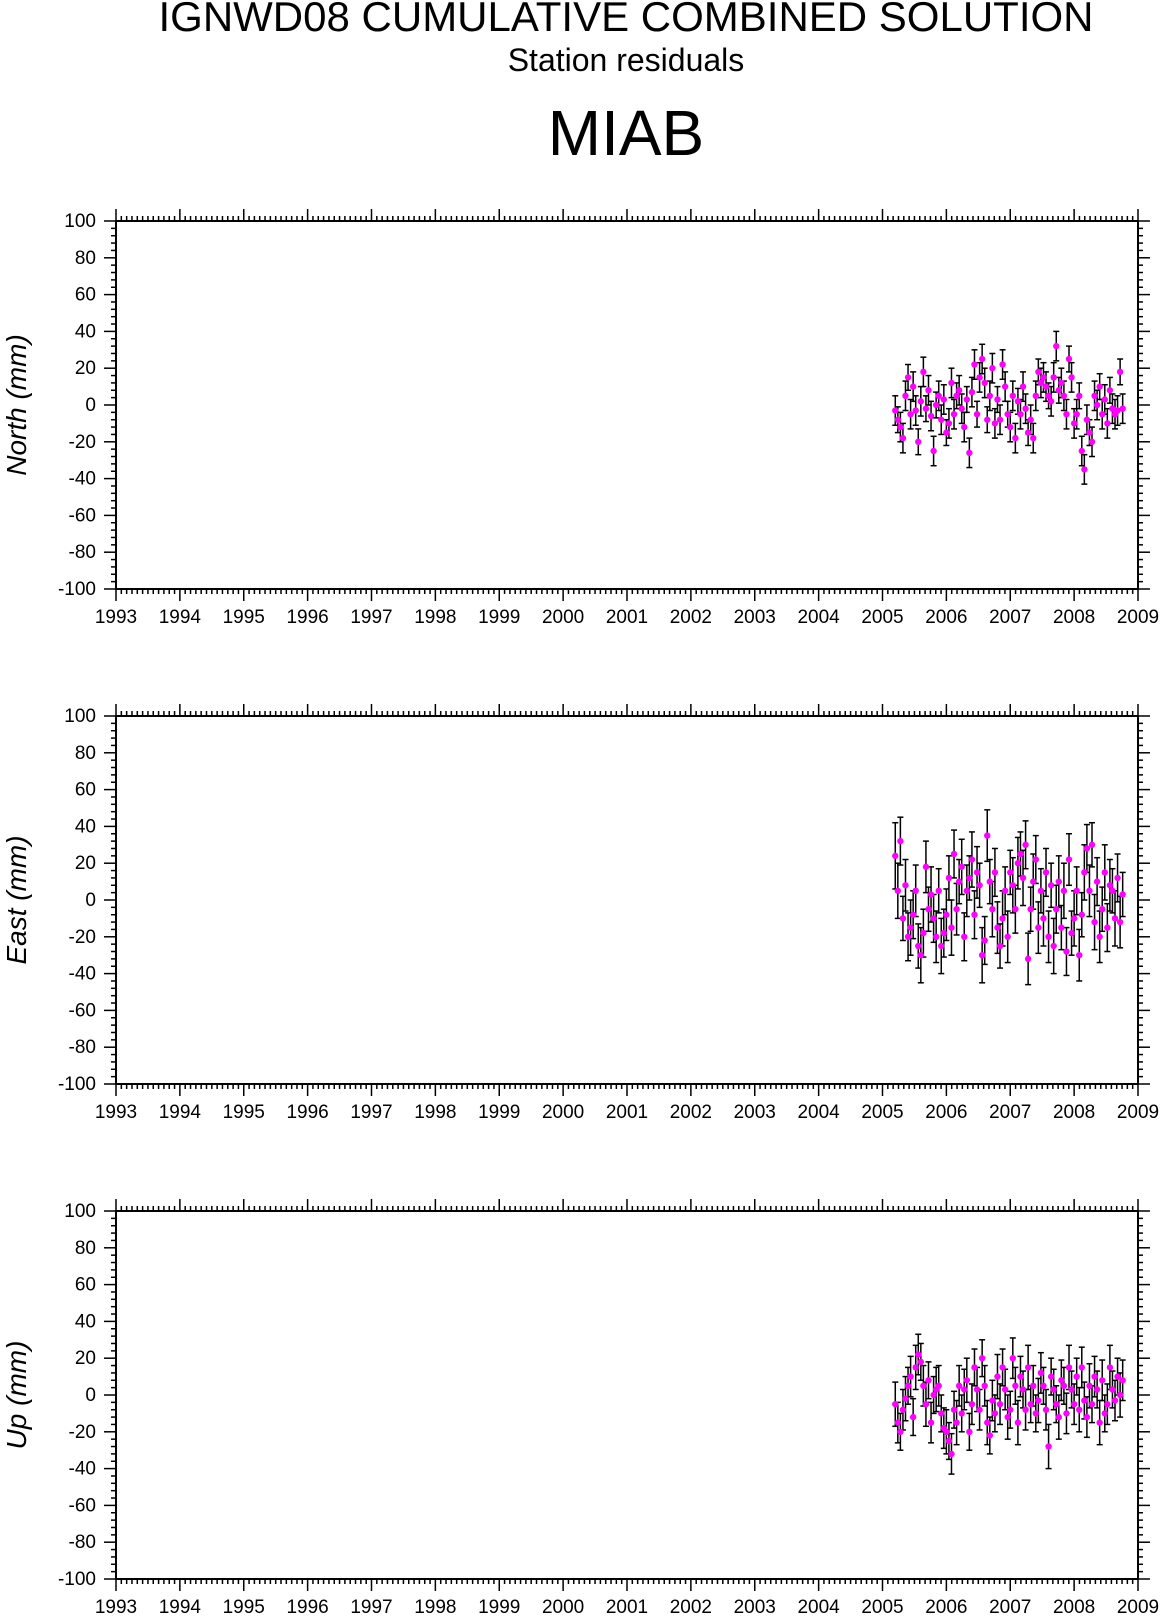 This screenshot has height=1621, width=1160. I want to click on y-tick-label: -100, so click(77, 589).